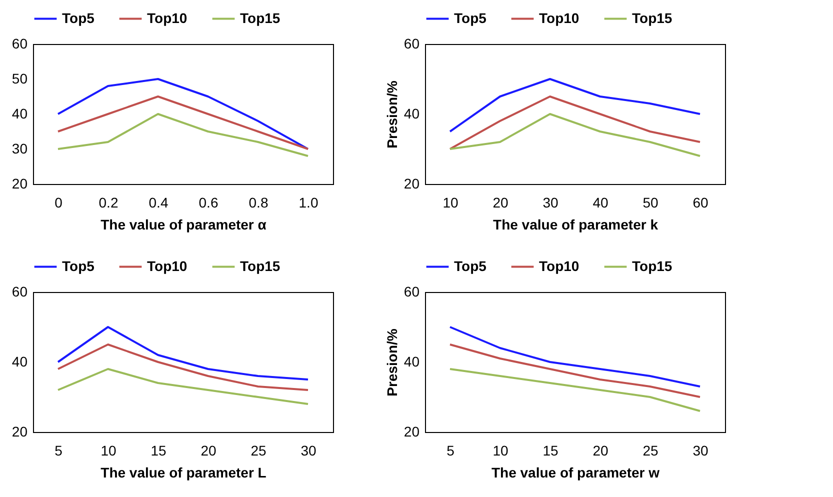 The image size is (833, 497). What do you see at coordinates (208, 202) in the screenshot?
I see `x-tick-label: 0.6` at bounding box center [208, 202].